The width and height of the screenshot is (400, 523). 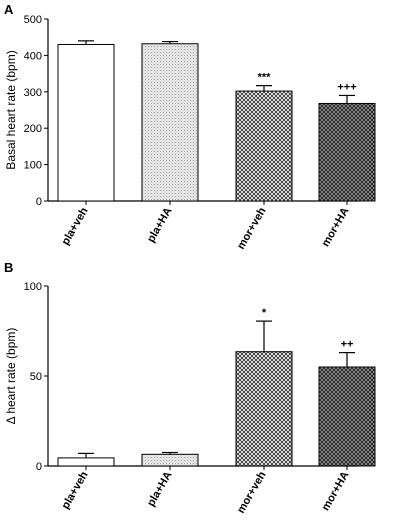 What do you see at coordinates (33, 56) in the screenshot?
I see `y-tick-label: 400` at bounding box center [33, 56].